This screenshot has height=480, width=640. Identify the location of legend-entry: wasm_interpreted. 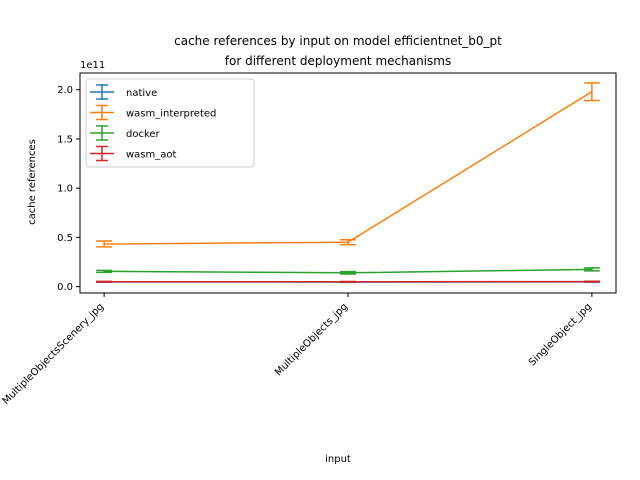
(153, 112).